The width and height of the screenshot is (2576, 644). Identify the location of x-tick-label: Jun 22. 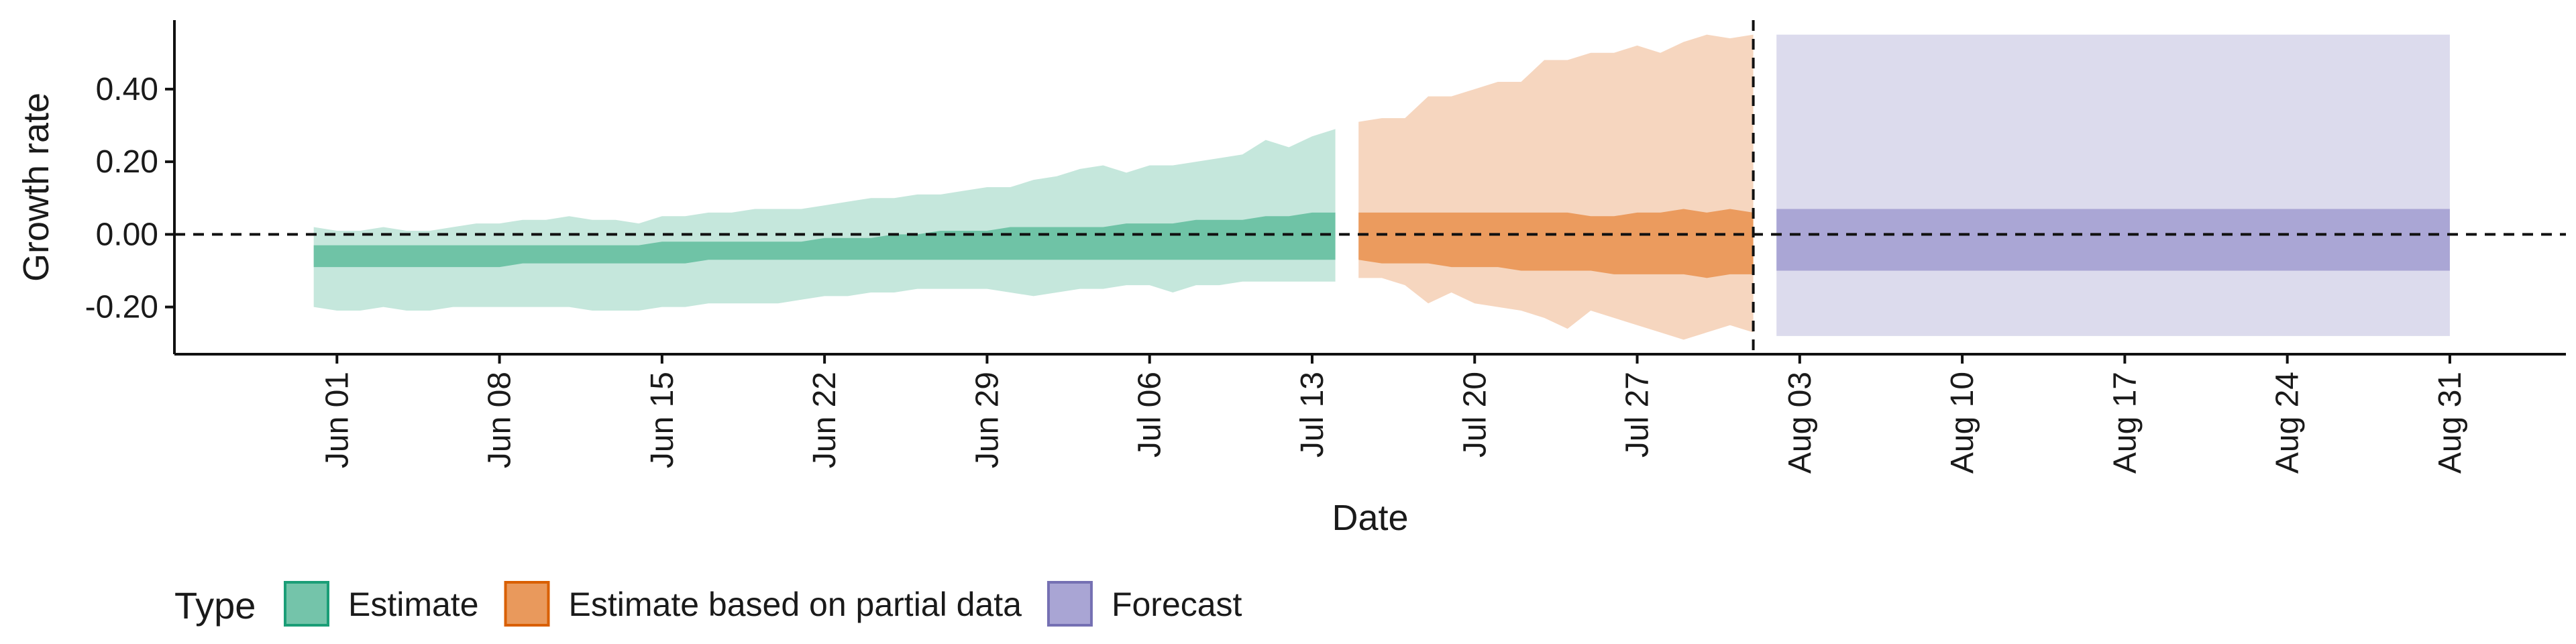
(825, 420).